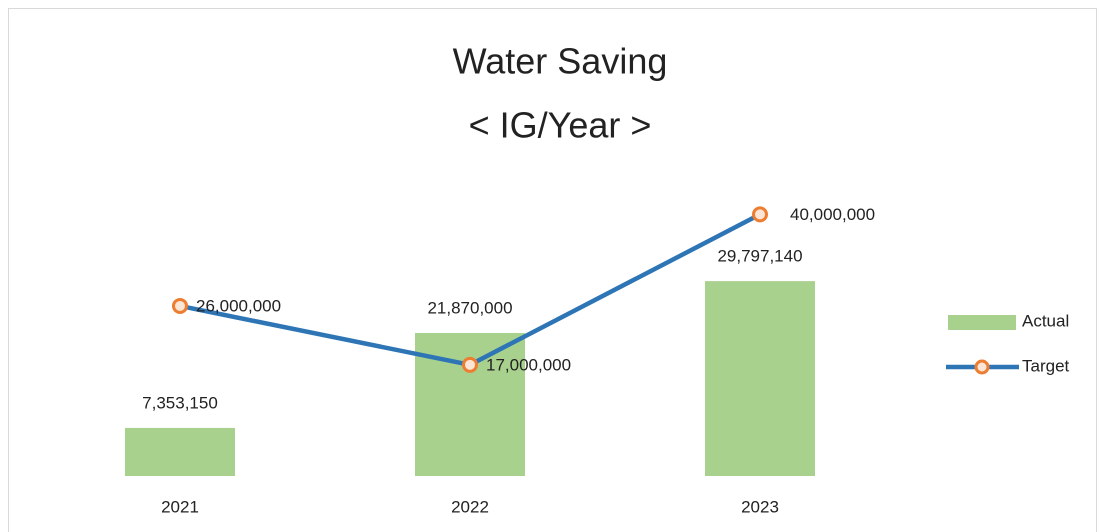 The width and height of the screenshot is (1105, 532). Describe the element at coordinates (759, 256) in the screenshot. I see `data-label: 29,797,140` at that location.